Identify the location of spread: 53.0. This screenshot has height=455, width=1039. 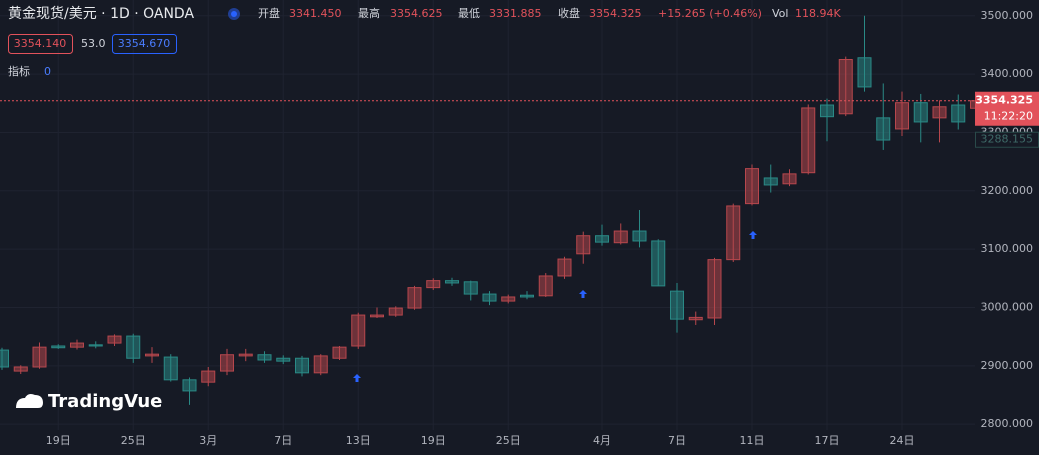
(93, 43).